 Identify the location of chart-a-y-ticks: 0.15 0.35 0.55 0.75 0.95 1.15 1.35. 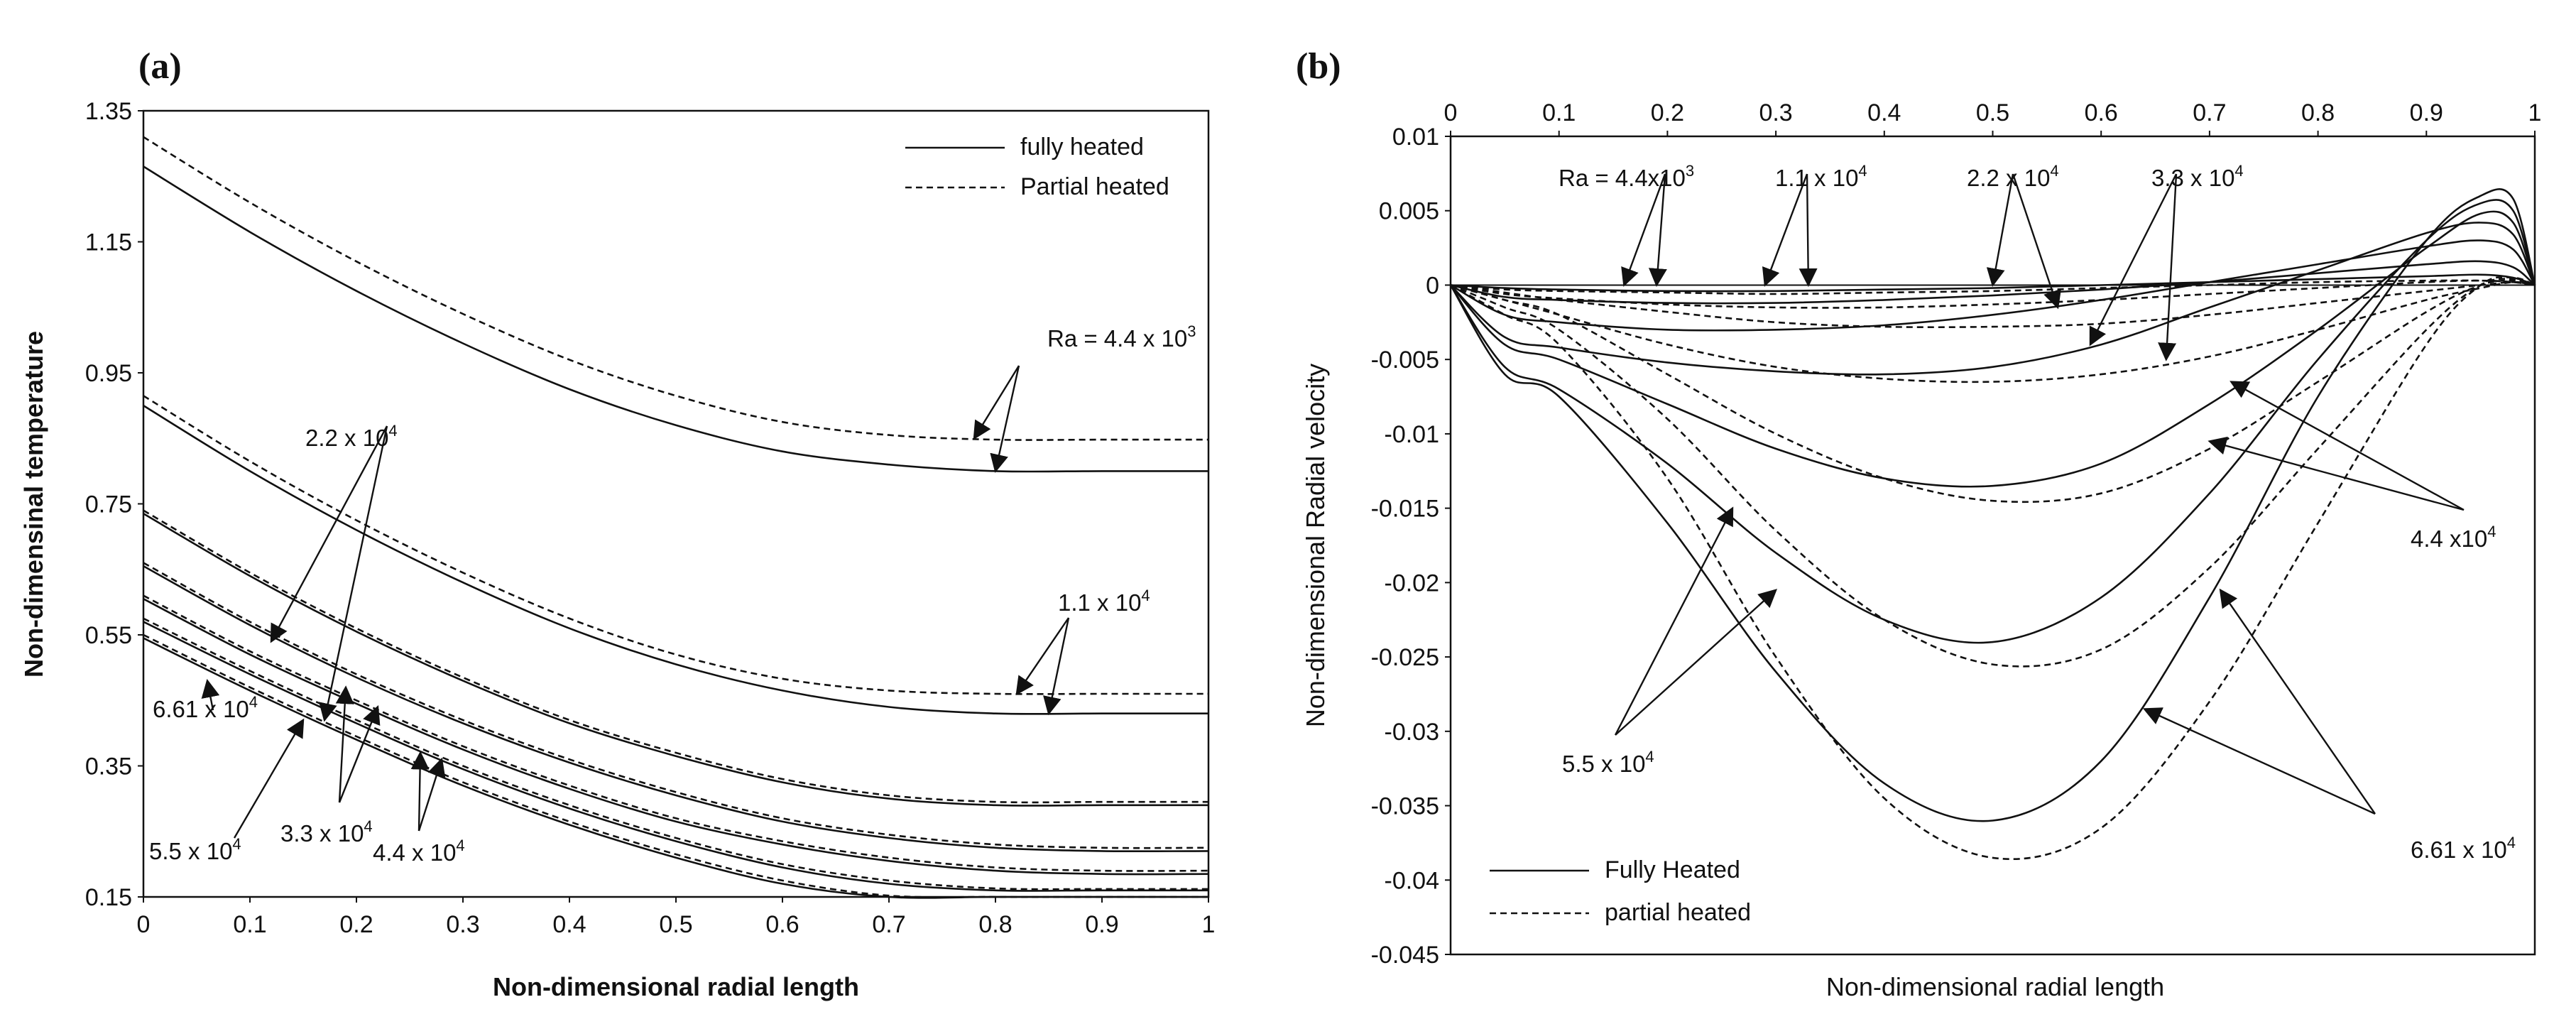
(114, 505).